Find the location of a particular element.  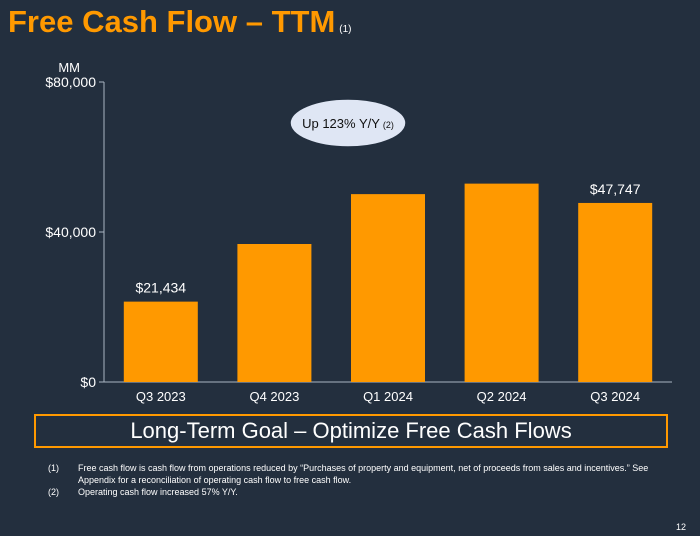

callout-main-text: Up 123% Y/Y is located at coordinates (341, 123).